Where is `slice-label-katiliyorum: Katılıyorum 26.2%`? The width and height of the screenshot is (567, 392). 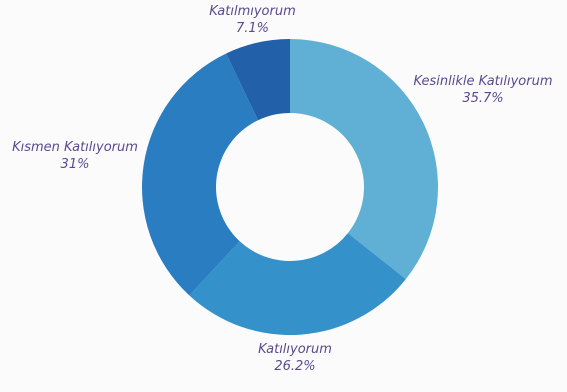 slice-label-katiliyorum: Katılıyorum 26.2% is located at coordinates (295, 358).